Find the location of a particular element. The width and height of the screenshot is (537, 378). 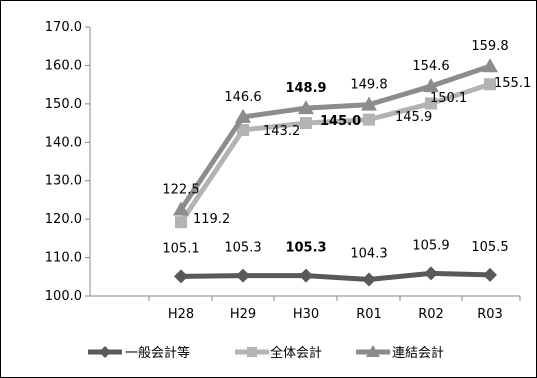

legend: 一般会計等 全体会計 連結会計 is located at coordinates (266, 353).